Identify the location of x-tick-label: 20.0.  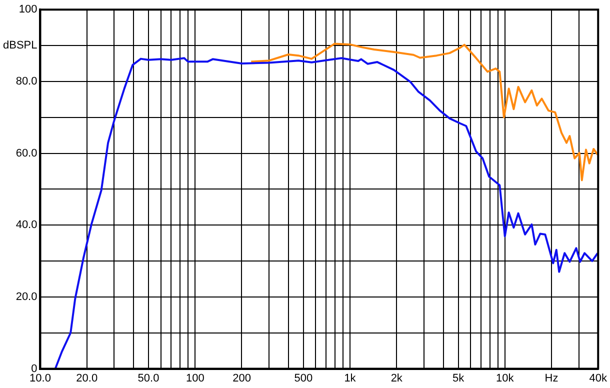
(87, 378).